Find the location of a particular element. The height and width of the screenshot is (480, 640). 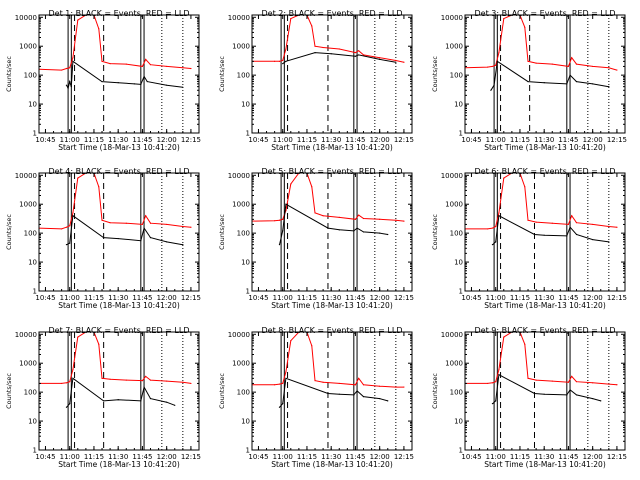

x-tick-label: 11:30 is located at coordinates (544, 140).